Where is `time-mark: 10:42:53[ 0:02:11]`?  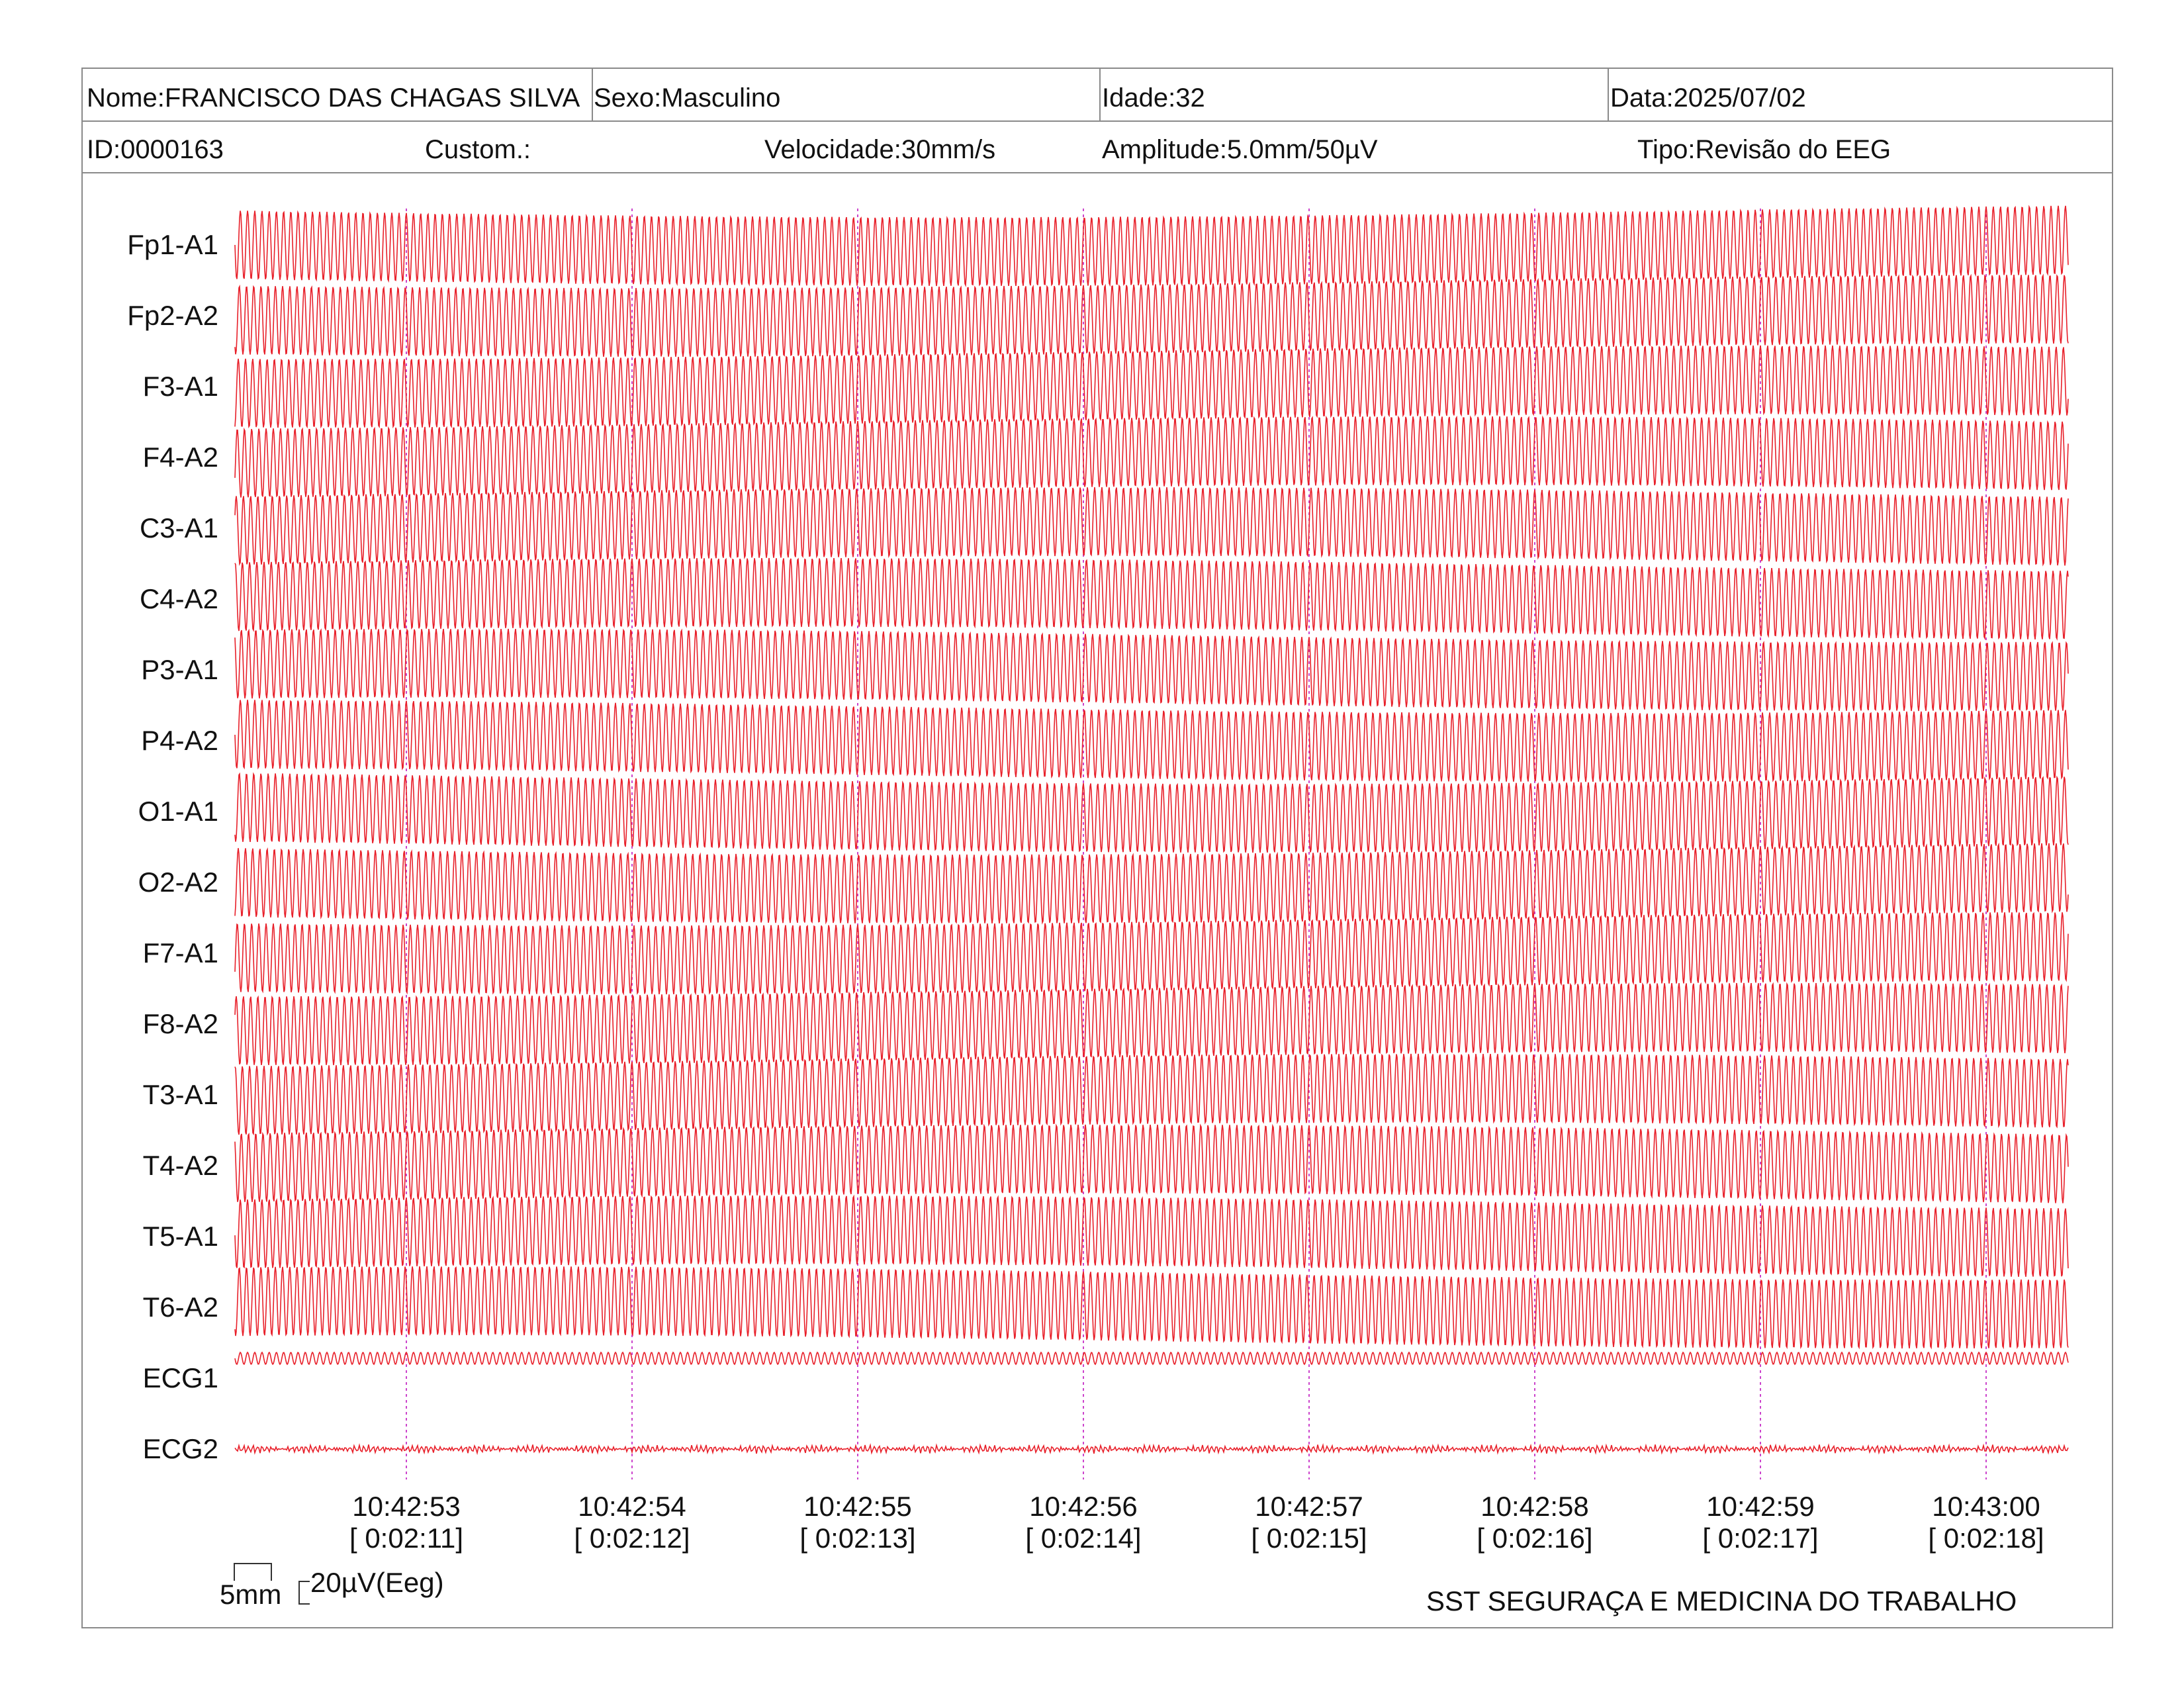
time-mark: 10:42:53[ 0:02:11] is located at coordinates (406, 1523).